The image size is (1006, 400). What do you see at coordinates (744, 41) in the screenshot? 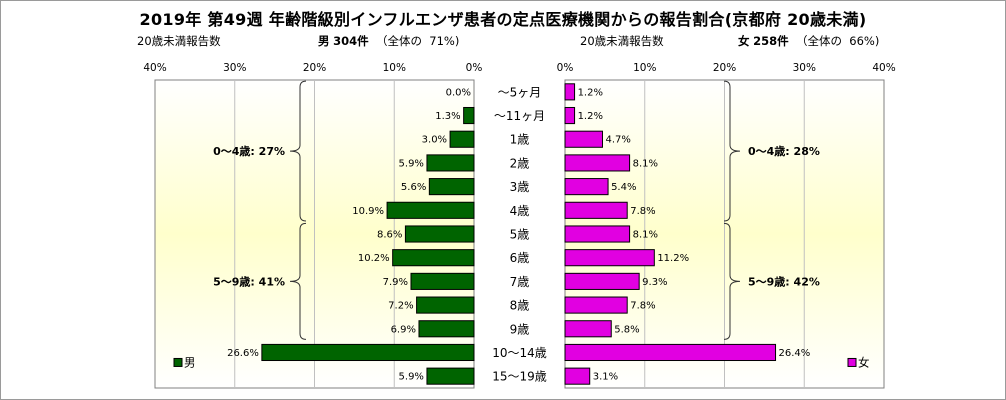
I see `right-sex: 女` at bounding box center [744, 41].